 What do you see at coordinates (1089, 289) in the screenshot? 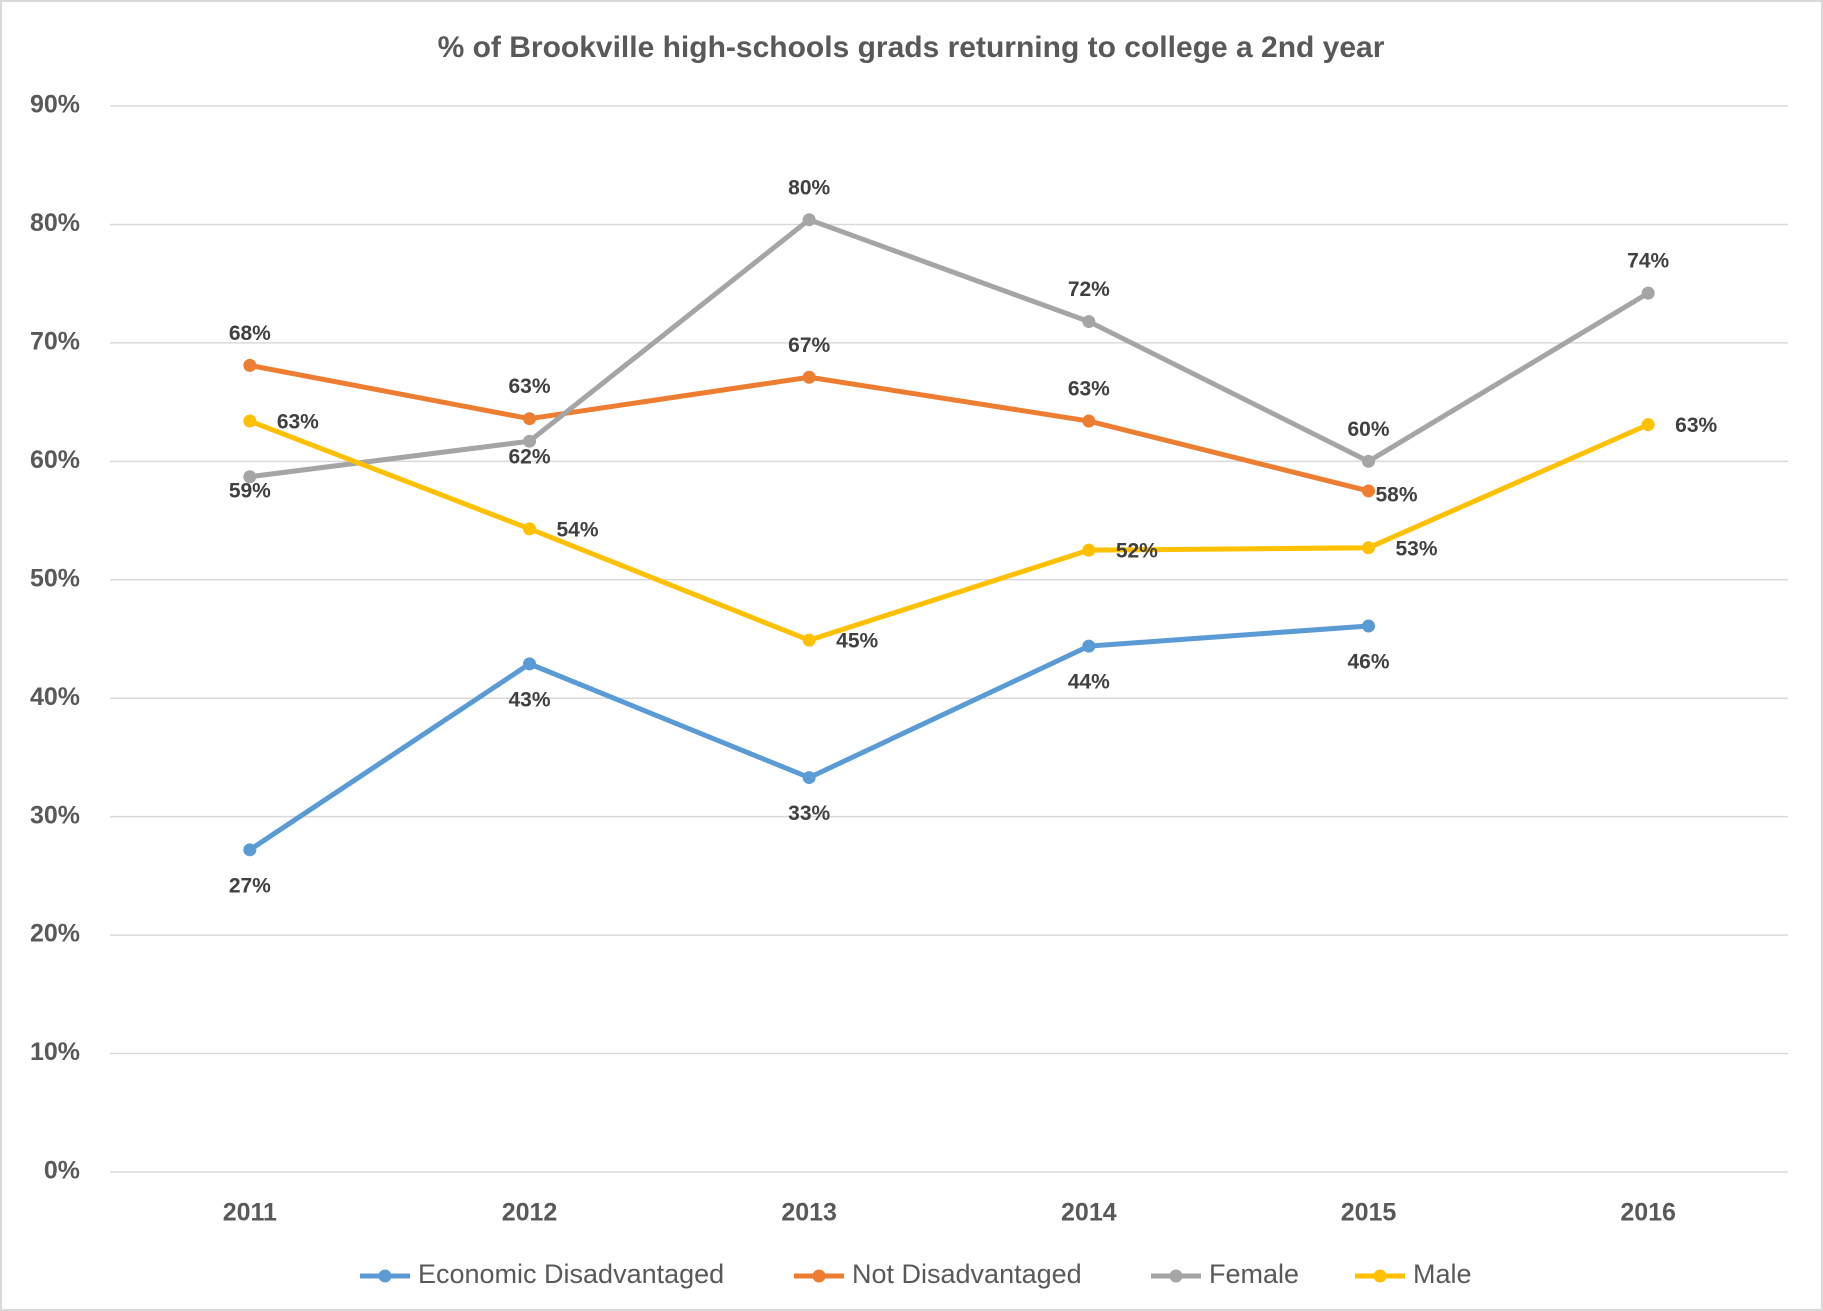
I see `data-label: 72%` at bounding box center [1089, 289].